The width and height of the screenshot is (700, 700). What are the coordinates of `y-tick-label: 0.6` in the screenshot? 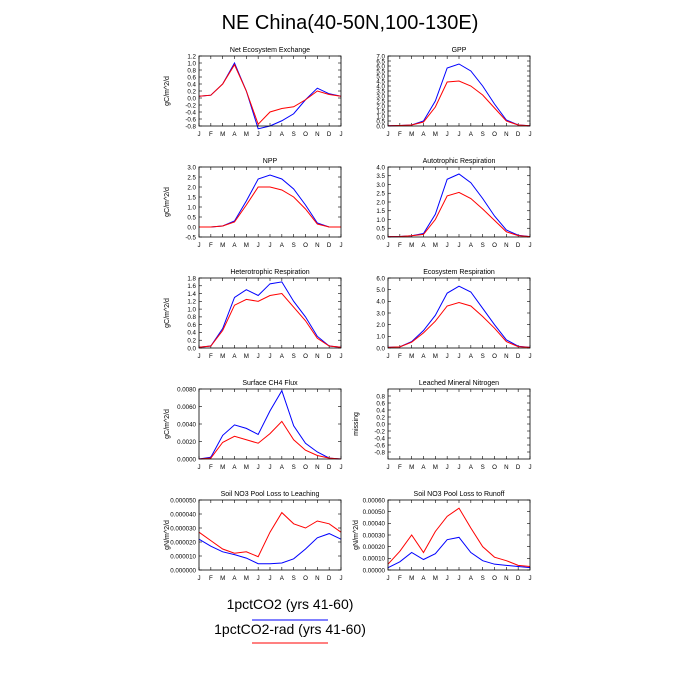 It's located at (191, 77).